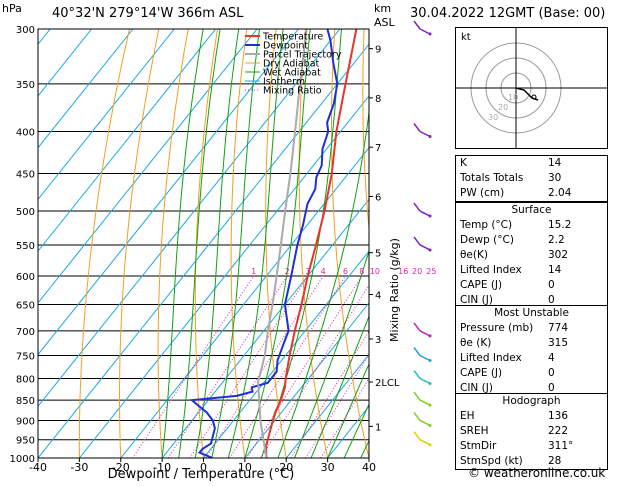  Describe the element at coordinates (285, 46) in the screenshot. I see `legend-label: Dewpoint` at that location.